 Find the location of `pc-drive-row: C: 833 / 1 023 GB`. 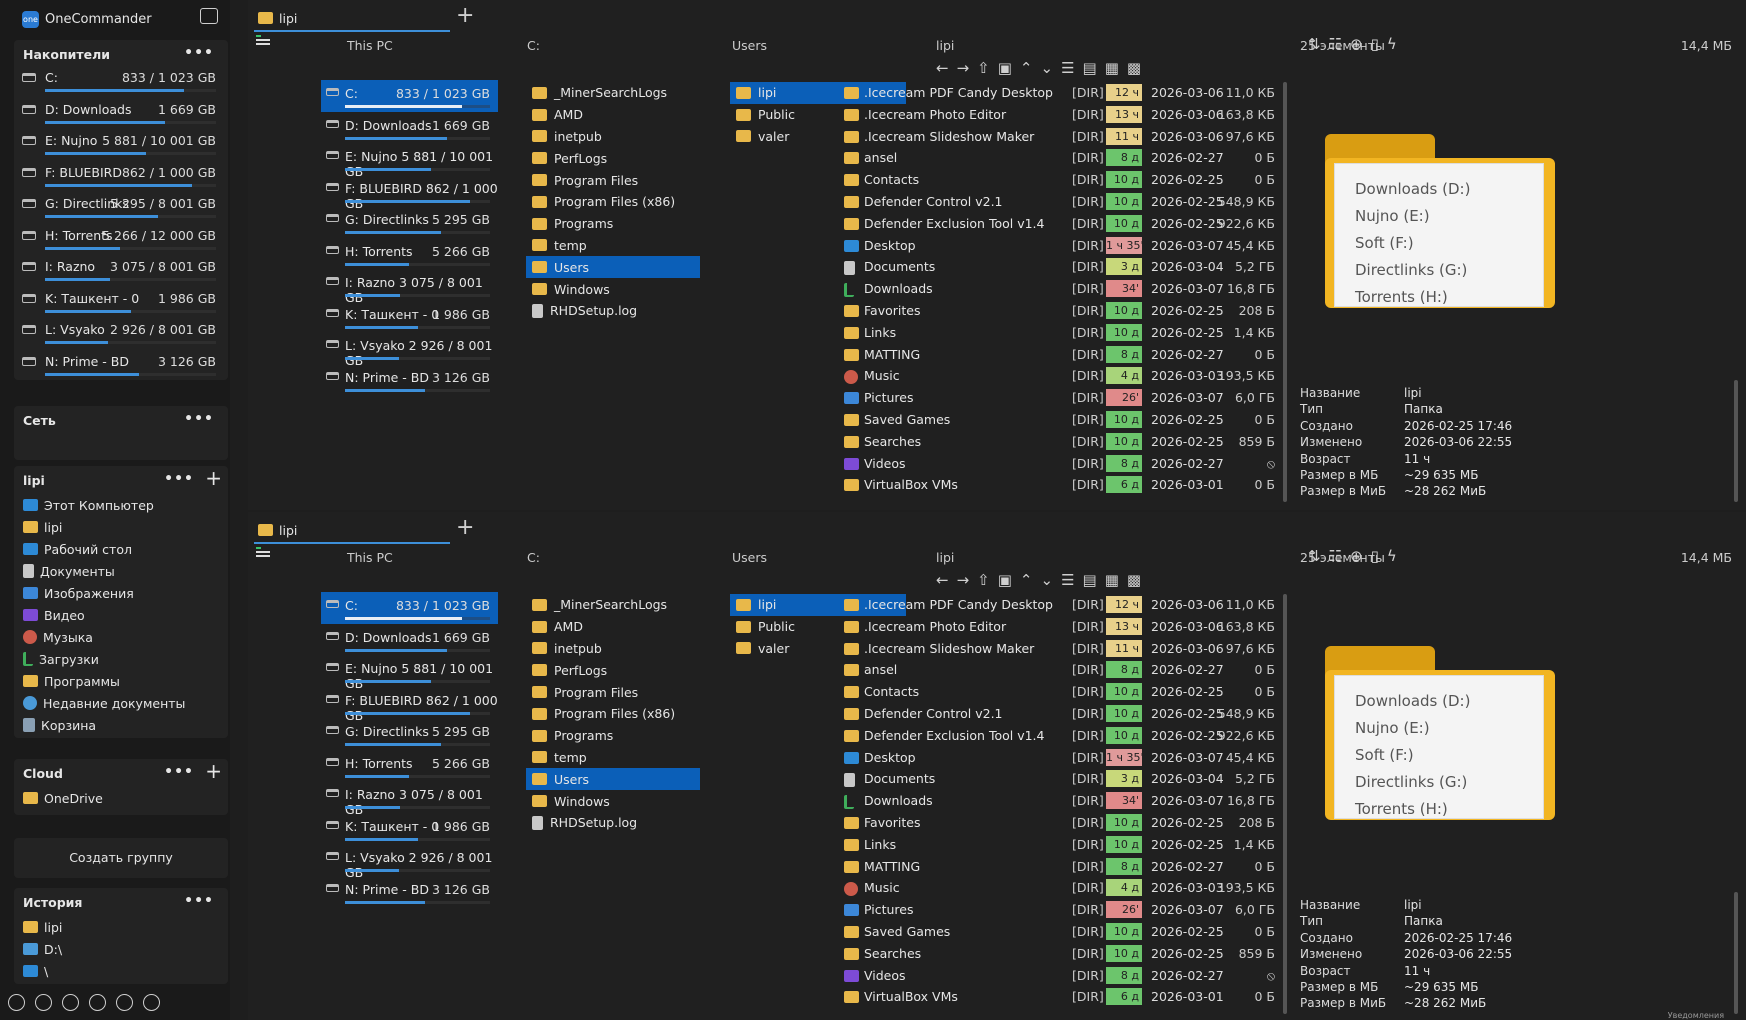

pc-drive-row: C: 833 / 1 023 GB is located at coordinates (409, 608).